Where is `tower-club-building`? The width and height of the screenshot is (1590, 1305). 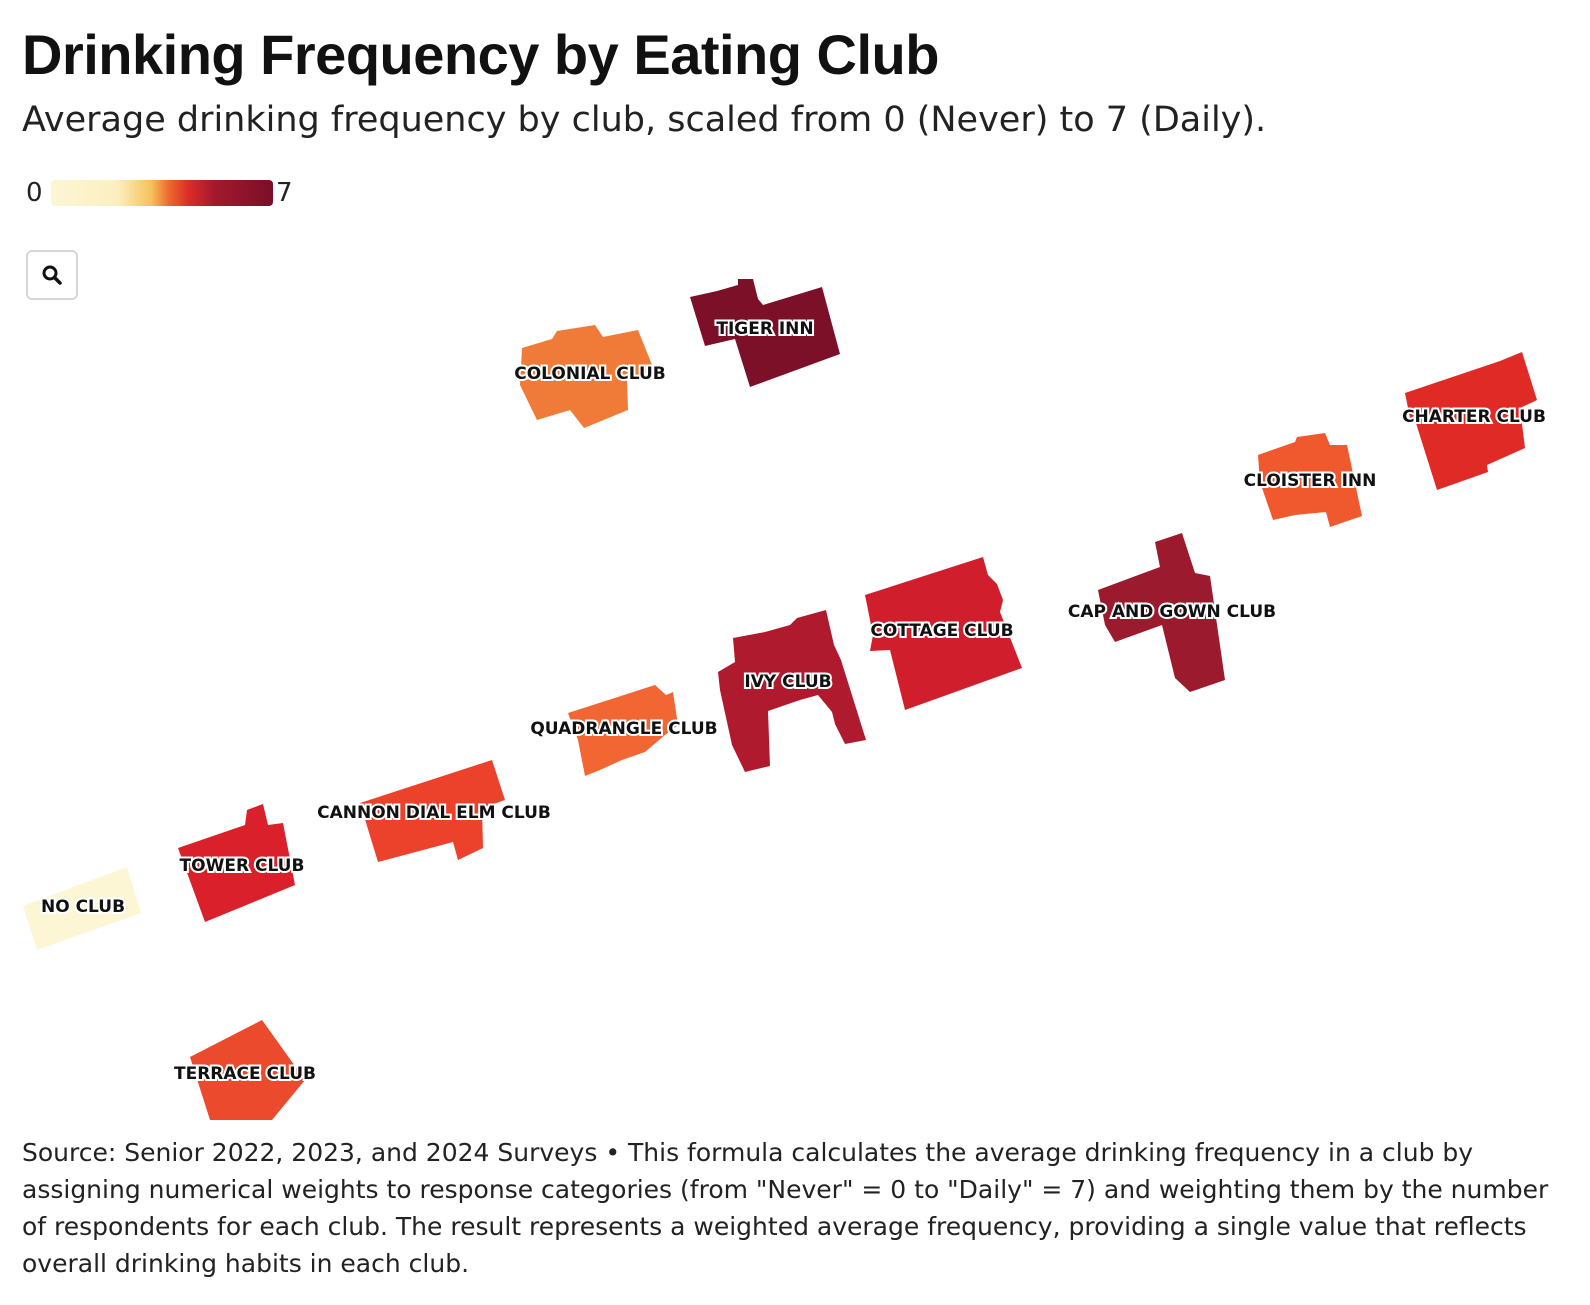
tower-club-building is located at coordinates (236, 863).